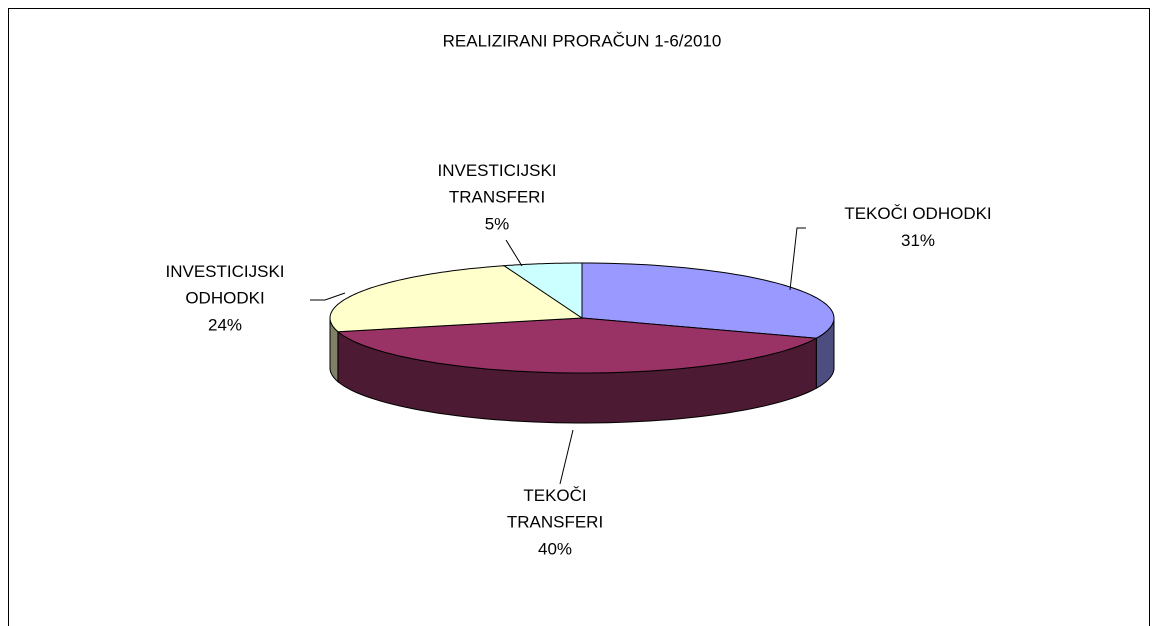  What do you see at coordinates (555, 509) in the screenshot?
I see `slice-label: TEKOČI TRANSFERI` at bounding box center [555, 509].